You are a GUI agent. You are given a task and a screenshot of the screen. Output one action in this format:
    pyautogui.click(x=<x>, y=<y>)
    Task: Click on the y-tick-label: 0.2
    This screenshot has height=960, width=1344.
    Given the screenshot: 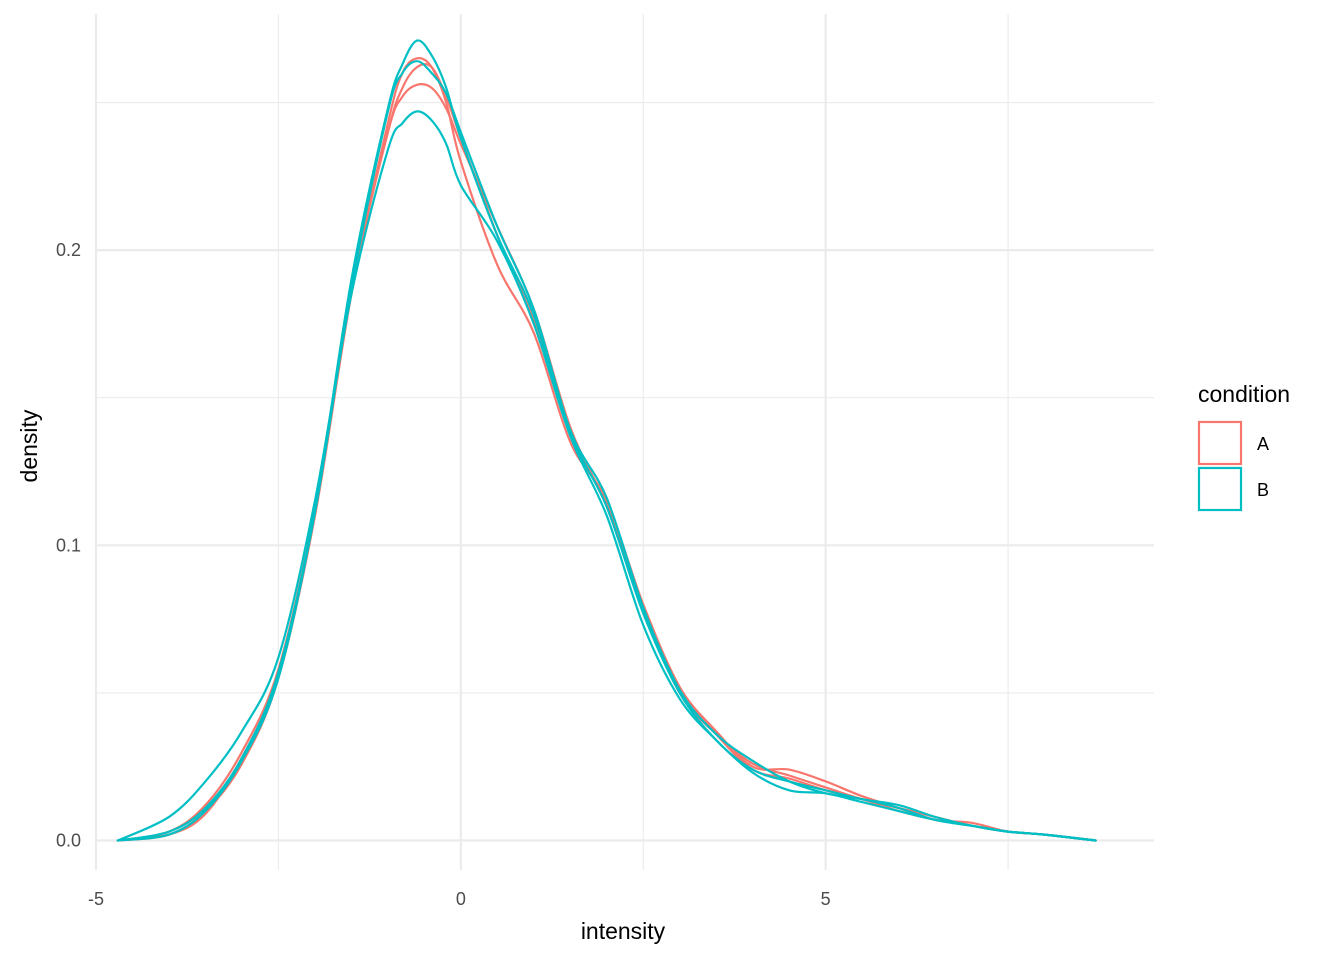 What is the action you would take?
    pyautogui.click(x=68, y=250)
    